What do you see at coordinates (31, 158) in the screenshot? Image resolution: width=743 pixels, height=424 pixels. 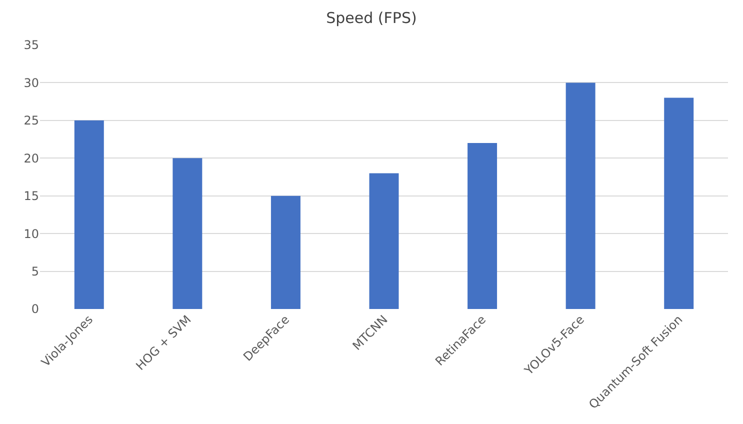 I see `y-tick-label: 20` at bounding box center [31, 158].